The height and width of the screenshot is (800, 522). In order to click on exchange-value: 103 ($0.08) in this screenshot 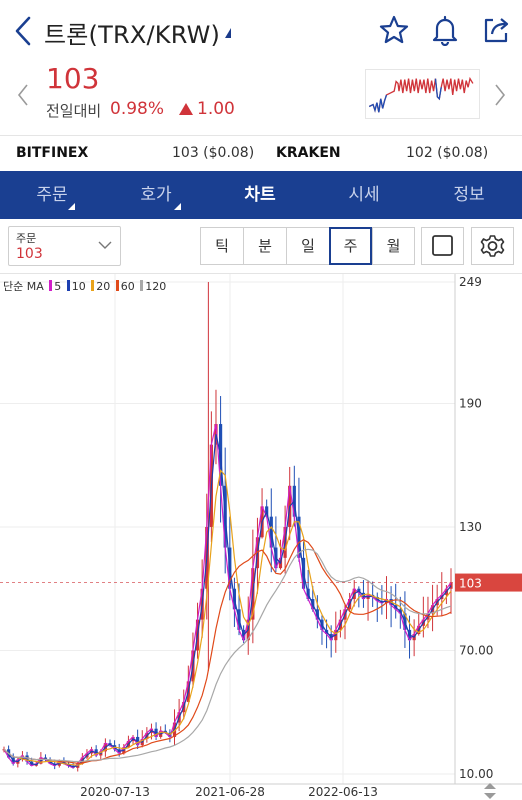, I will do `click(213, 153)`.